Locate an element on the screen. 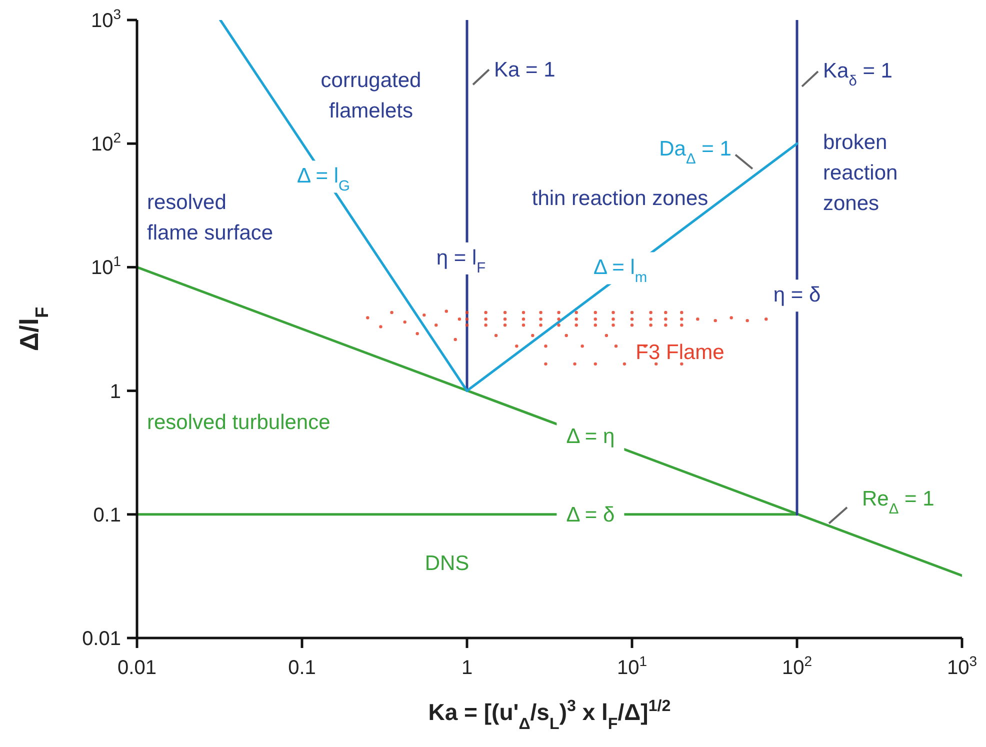 The image size is (986, 747). y-tick-label: 10$^{1}$ is located at coordinates (106, 266).